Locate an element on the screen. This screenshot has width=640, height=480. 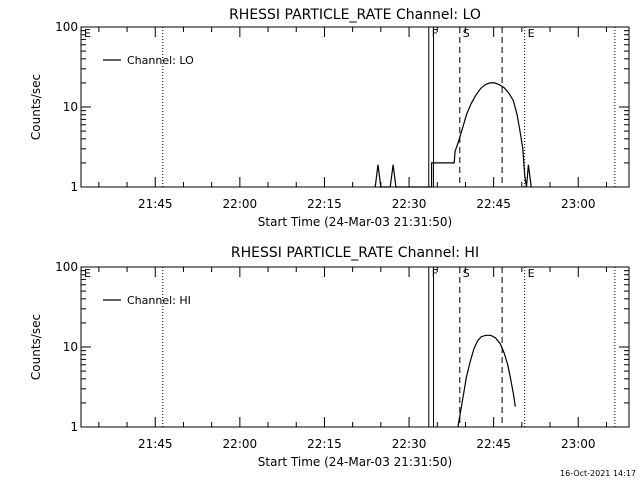
footer-timestamp: 16-Oct-2021 14:17 is located at coordinates (598, 473).